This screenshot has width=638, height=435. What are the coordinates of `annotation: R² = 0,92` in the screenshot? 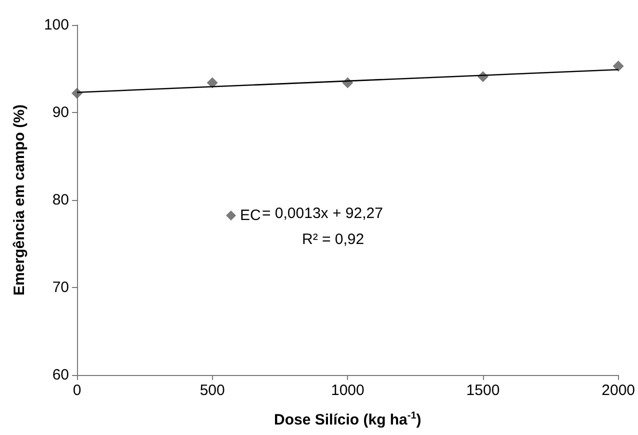 It's located at (333, 239).